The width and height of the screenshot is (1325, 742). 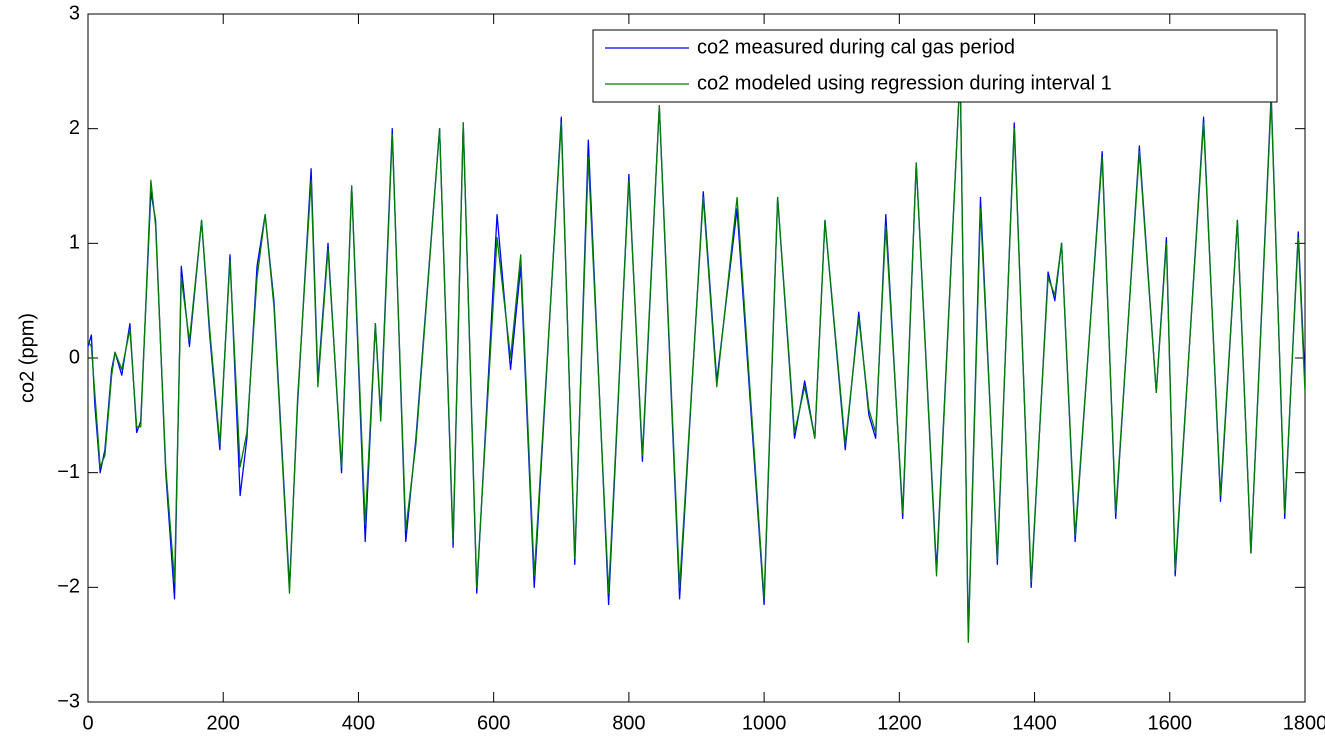 What do you see at coordinates (27, 358) in the screenshot?
I see `y-axis-label: co2 (ppm)` at bounding box center [27, 358].